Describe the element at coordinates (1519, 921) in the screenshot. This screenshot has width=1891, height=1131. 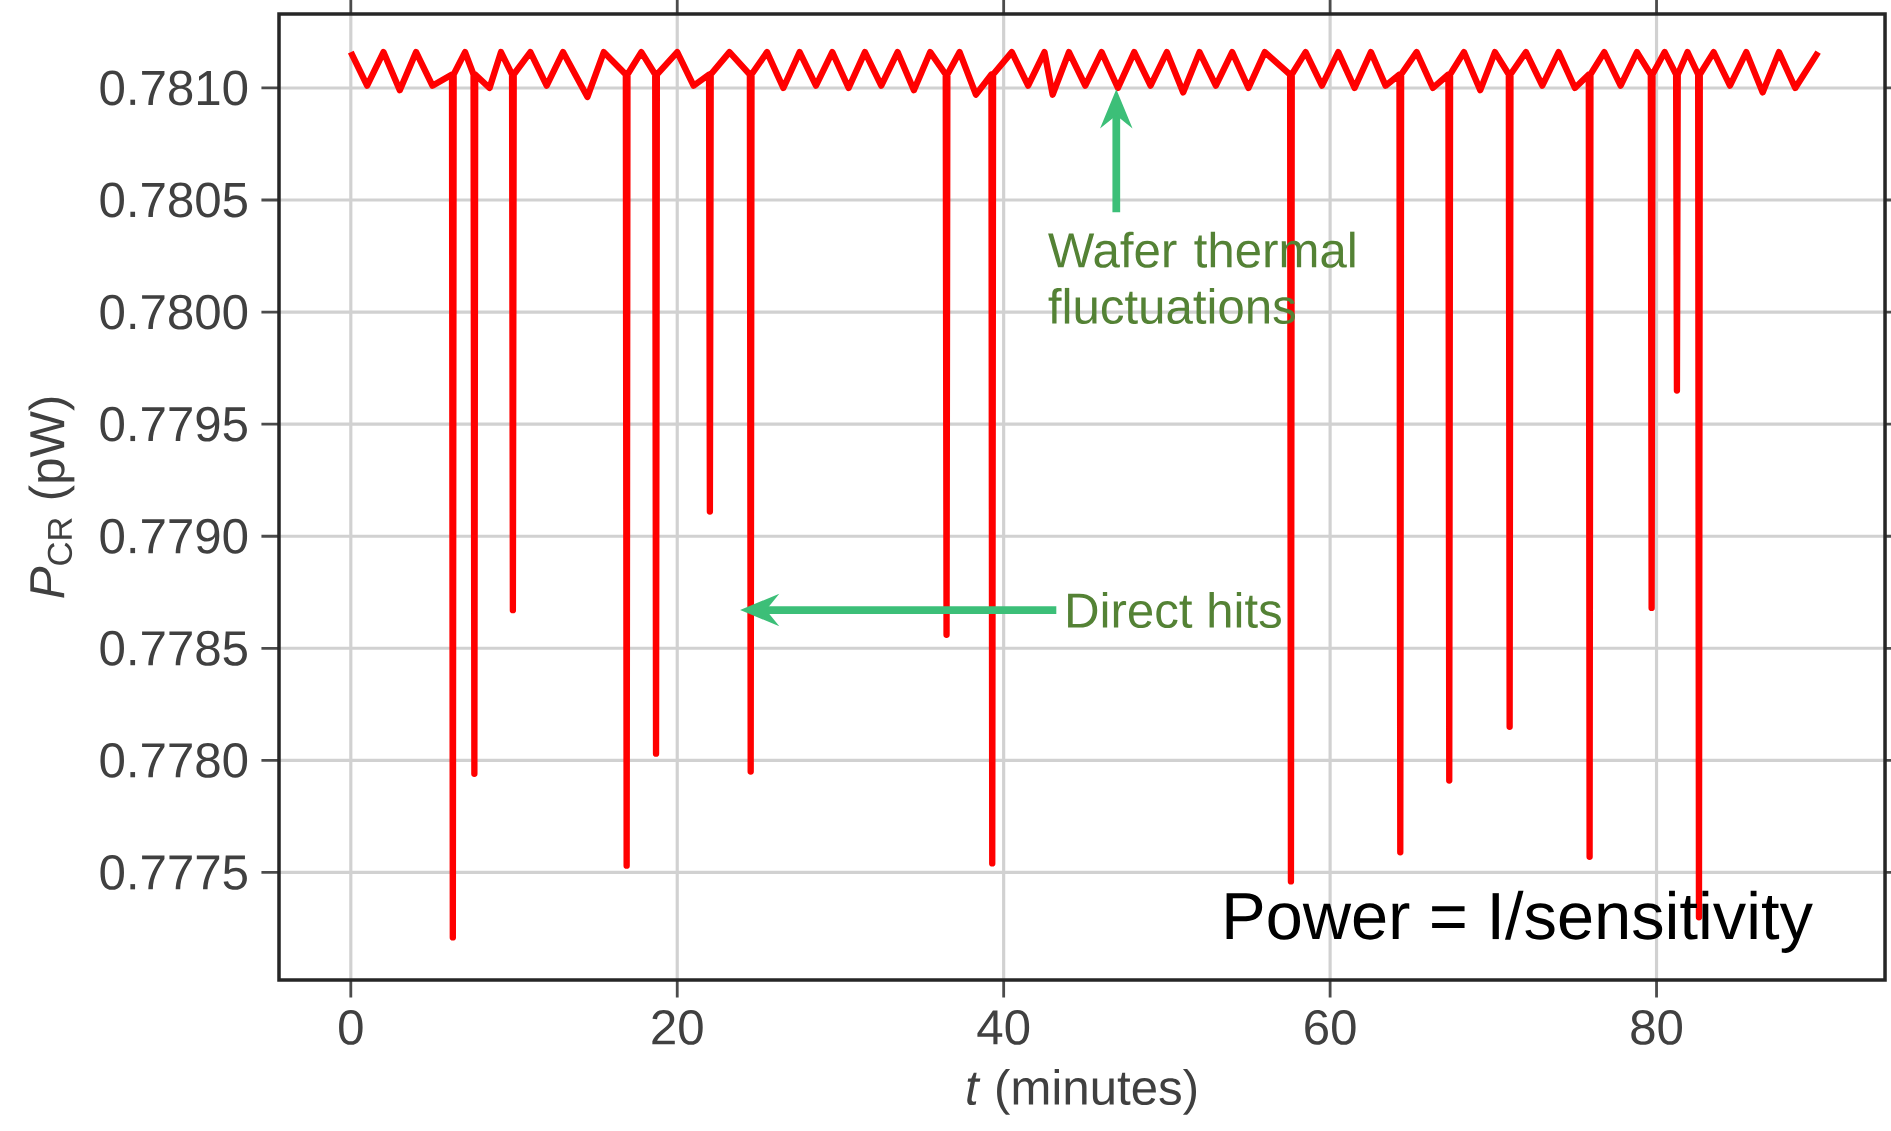
I see `annotation: Power = I/sensitivity` at that location.